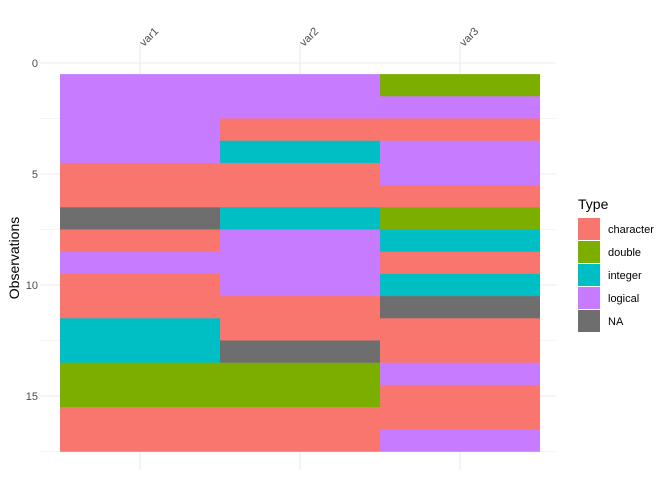  I want to click on legend-title: Type, so click(593, 204).